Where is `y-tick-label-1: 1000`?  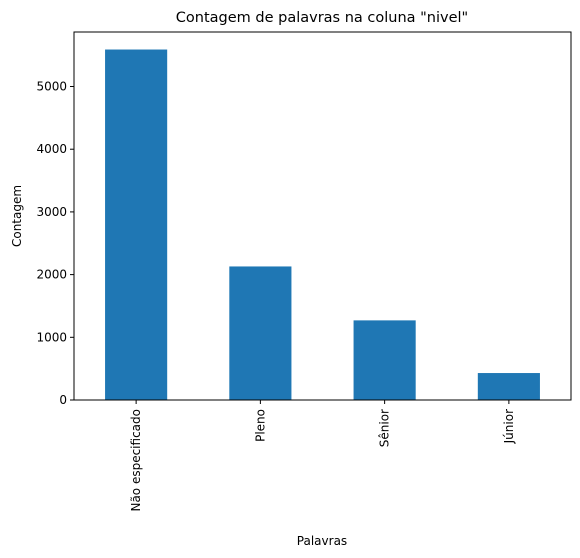 y-tick-label-1: 1000 is located at coordinates (51, 337).